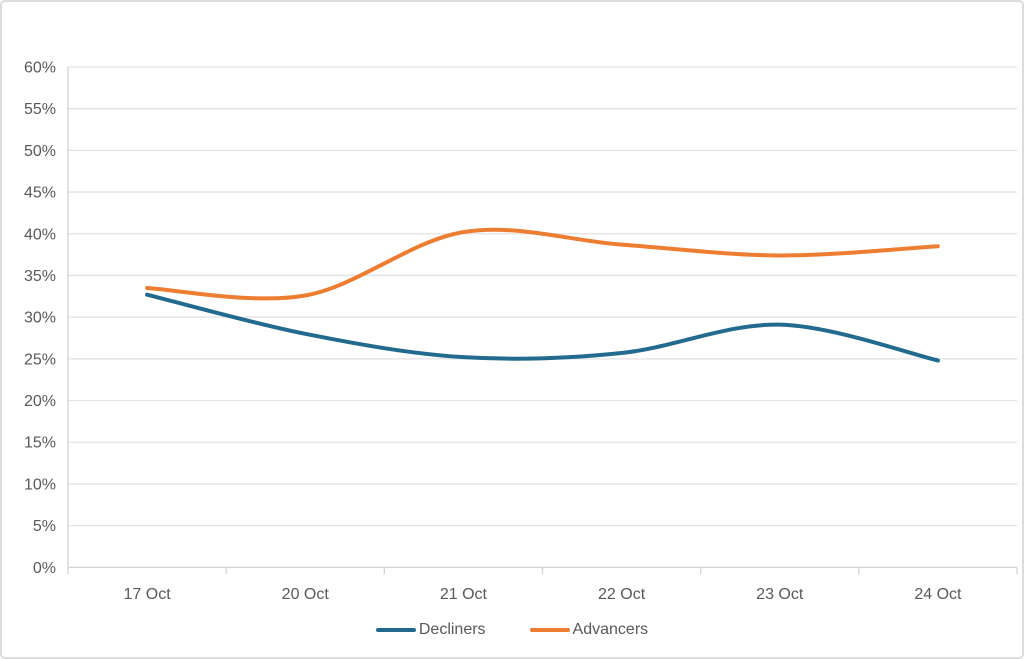  Describe the element at coordinates (40, 109) in the screenshot. I see `y-axis-tick-label: 55%` at that location.